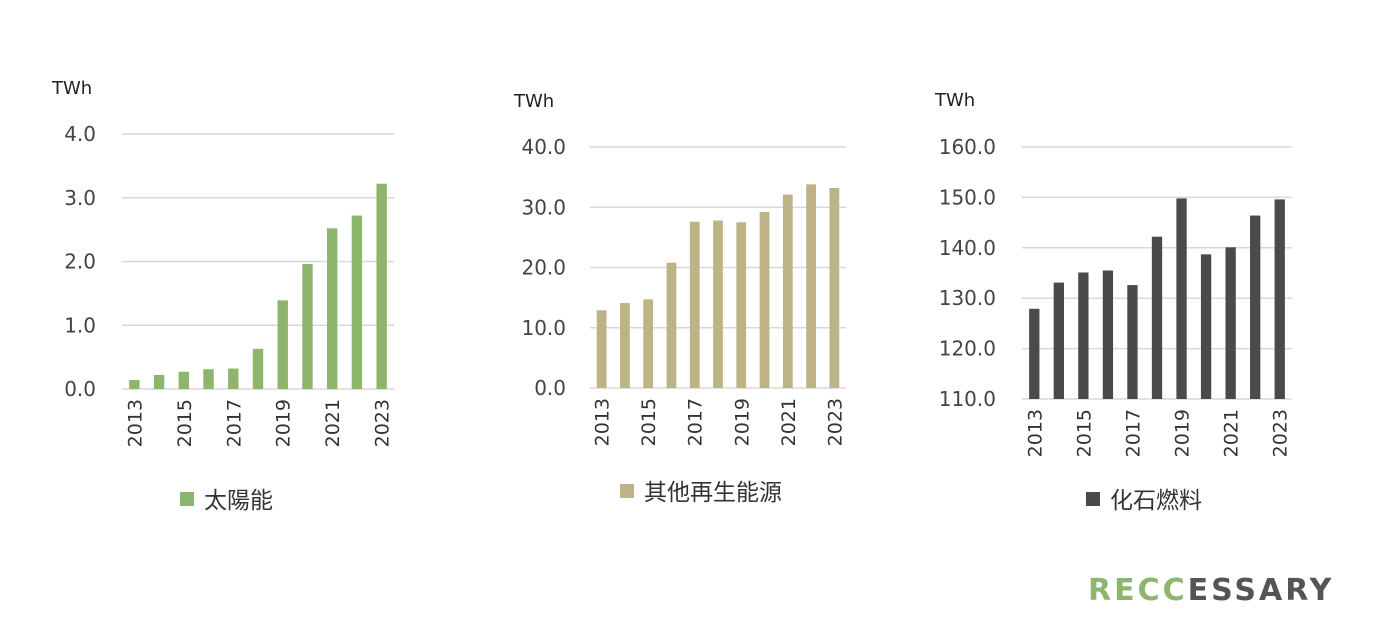 Image resolution: width=1396 pixels, height=628 pixels. I want to click on y-tick-label: 1.0, so click(80, 325).